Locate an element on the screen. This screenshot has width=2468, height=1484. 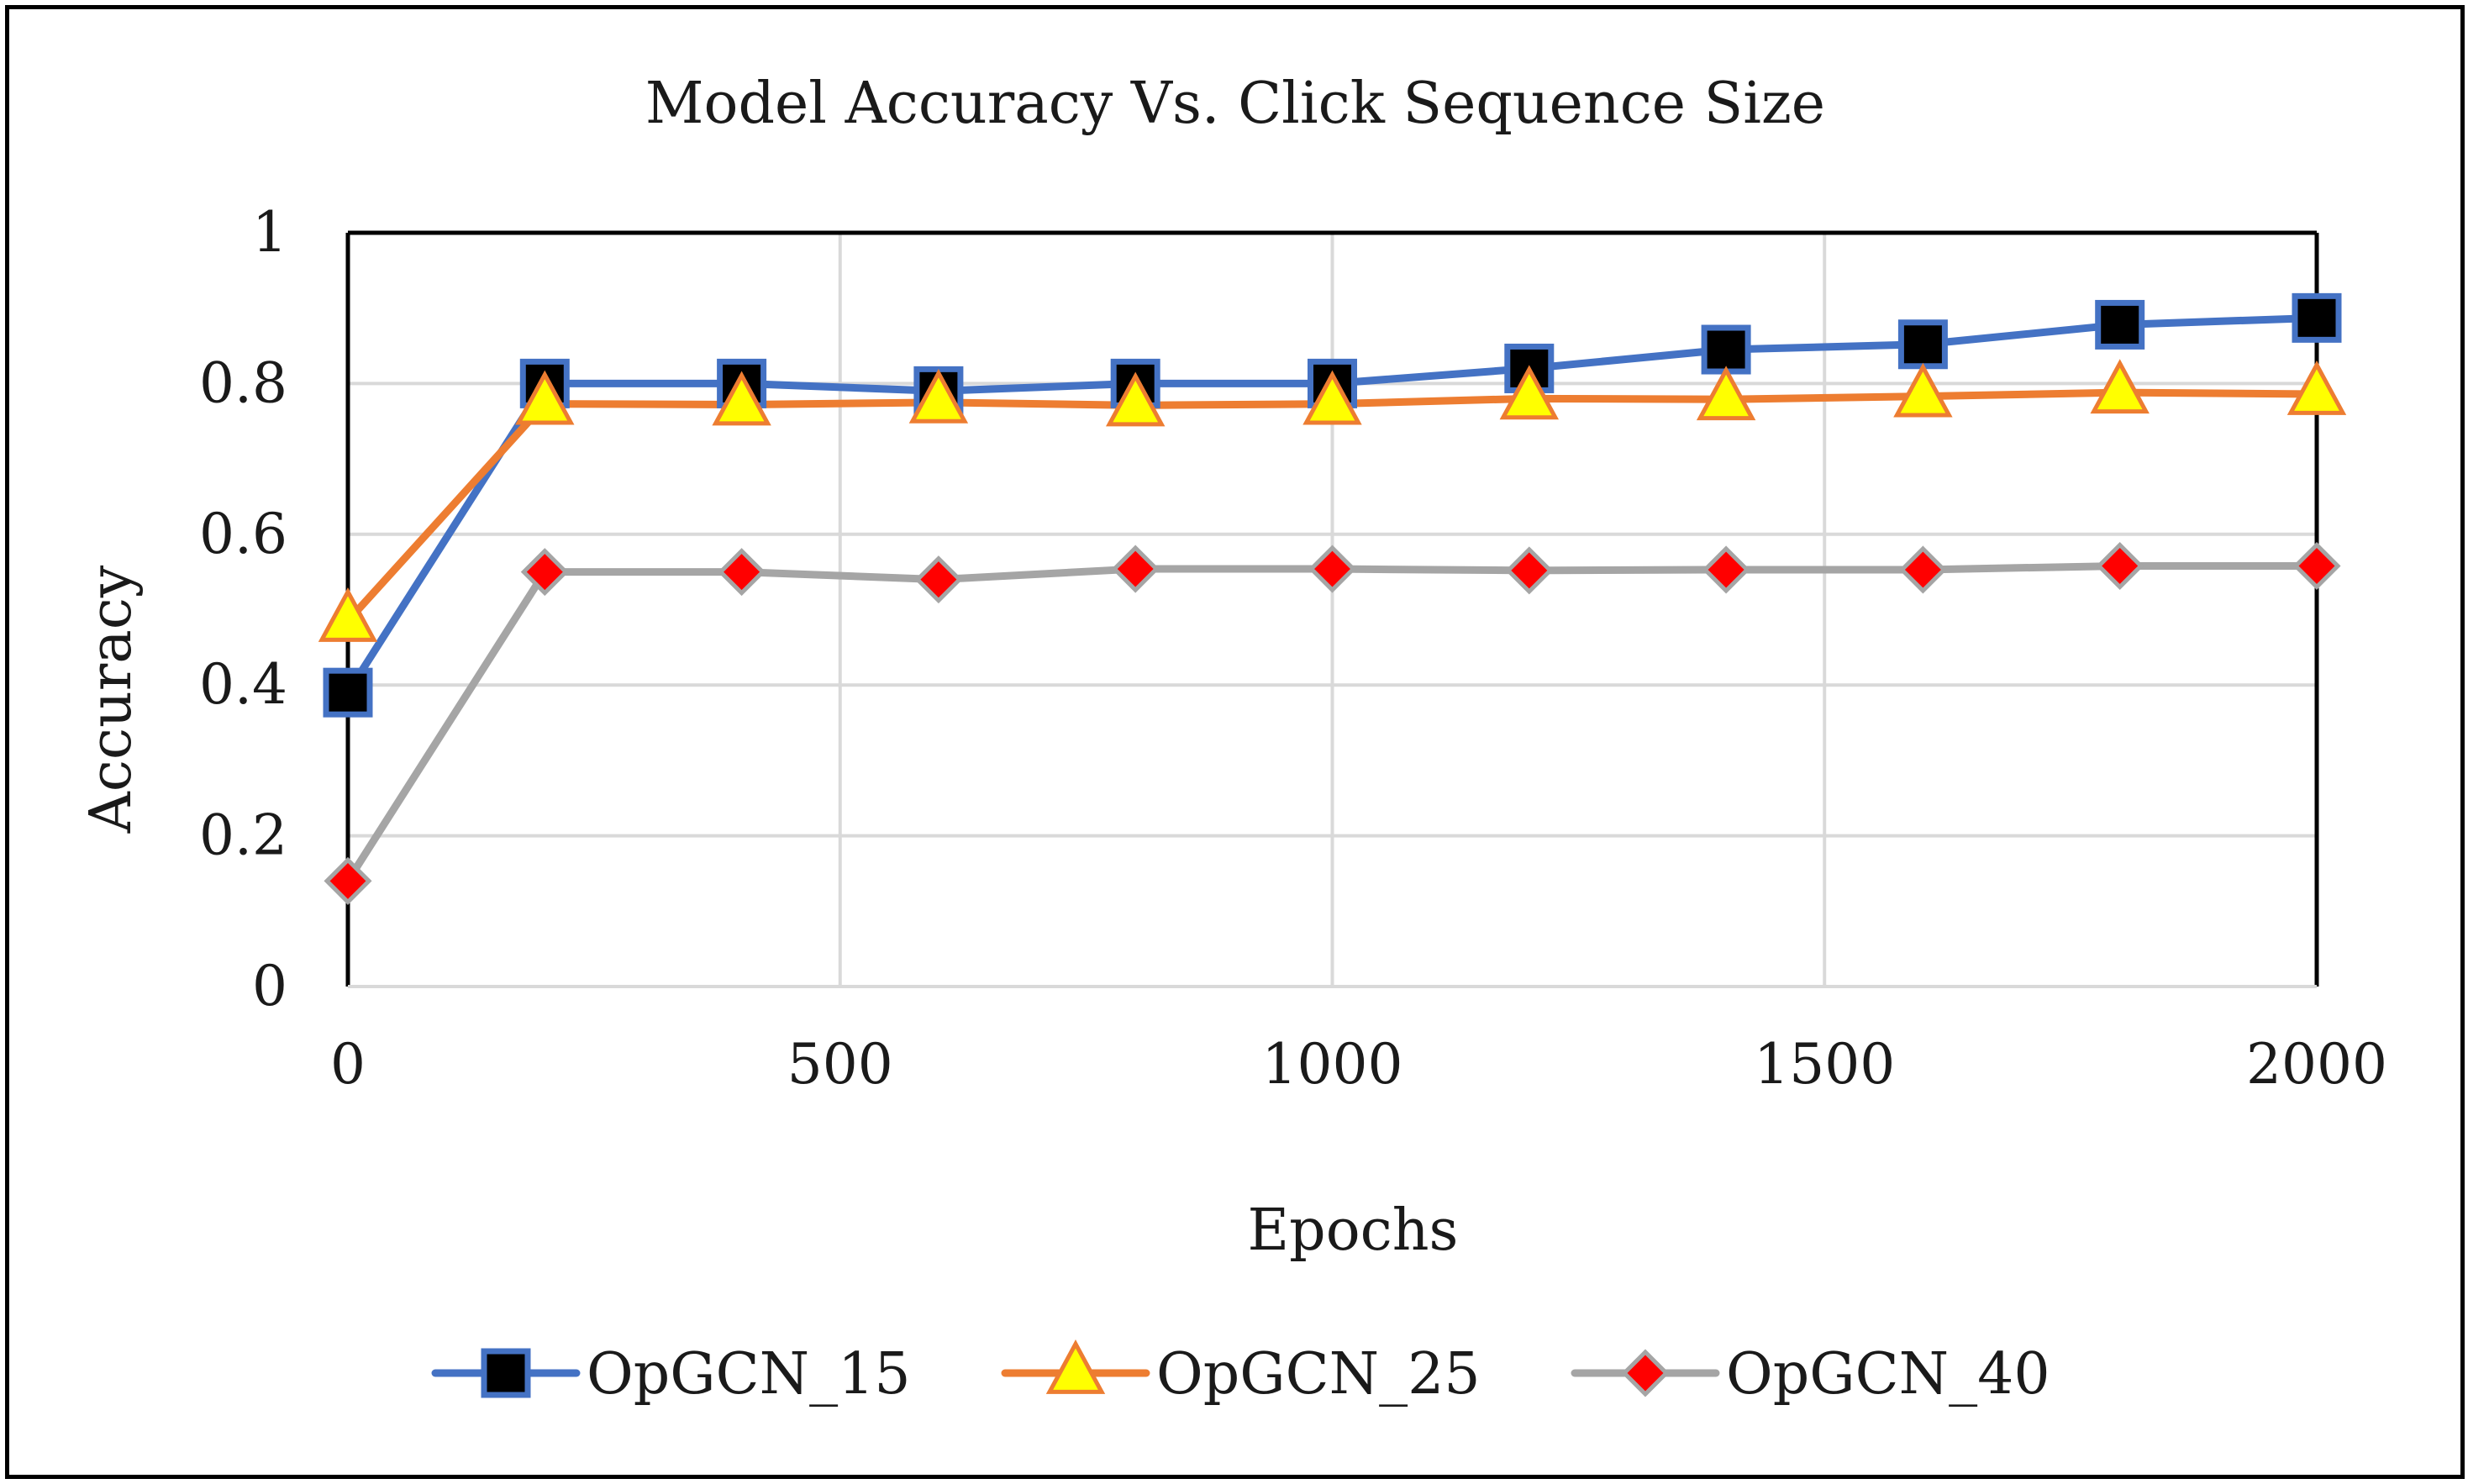
y-tick-label: 0.4 is located at coordinates (243, 685).